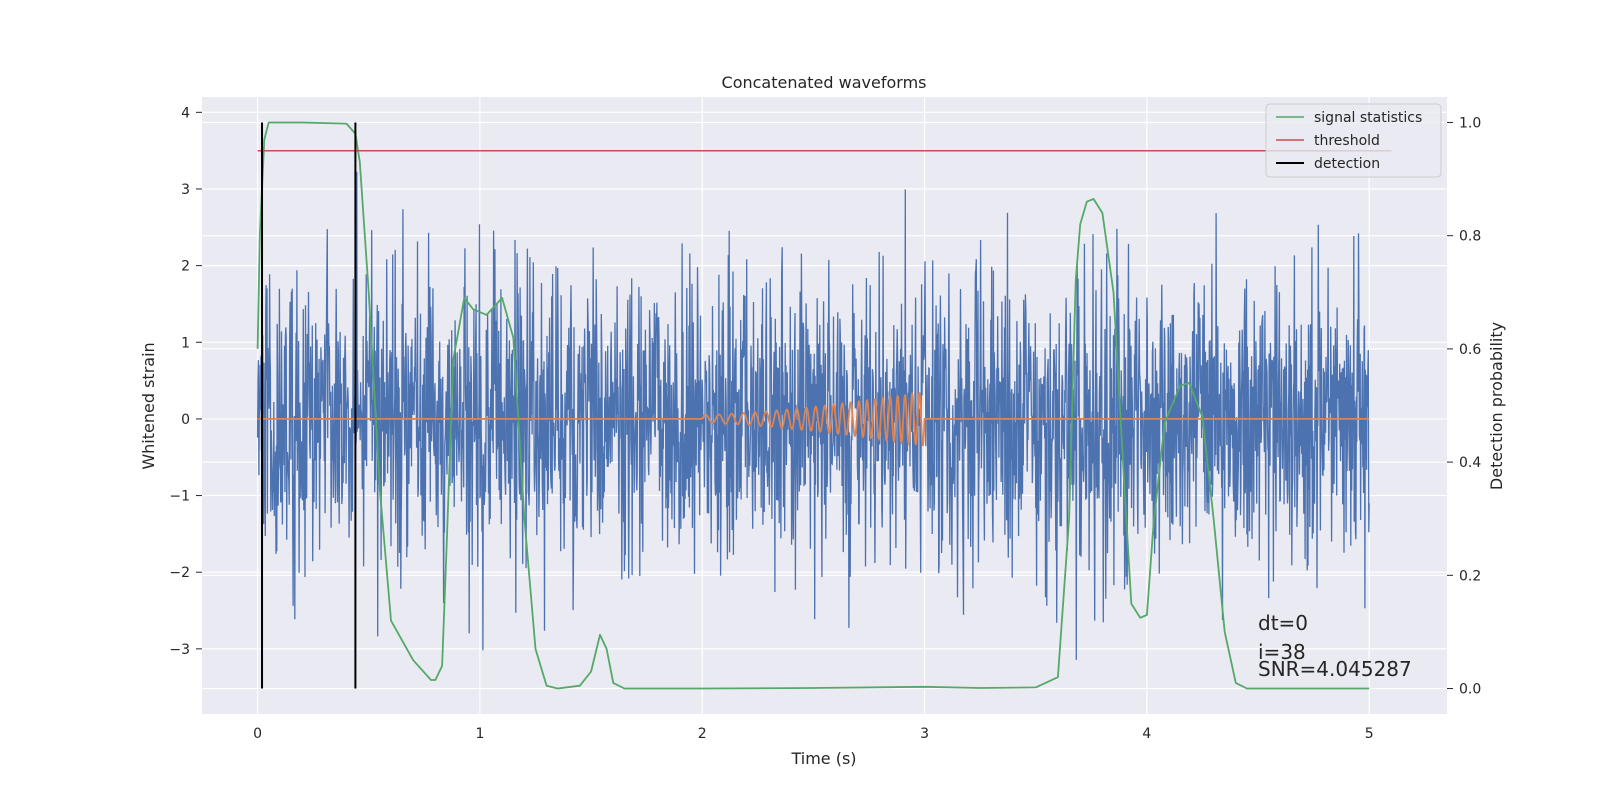 This screenshot has width=1600, height=800. What do you see at coordinates (1347, 141) in the screenshot?
I see `legend-label-threshold: threshold` at bounding box center [1347, 141].